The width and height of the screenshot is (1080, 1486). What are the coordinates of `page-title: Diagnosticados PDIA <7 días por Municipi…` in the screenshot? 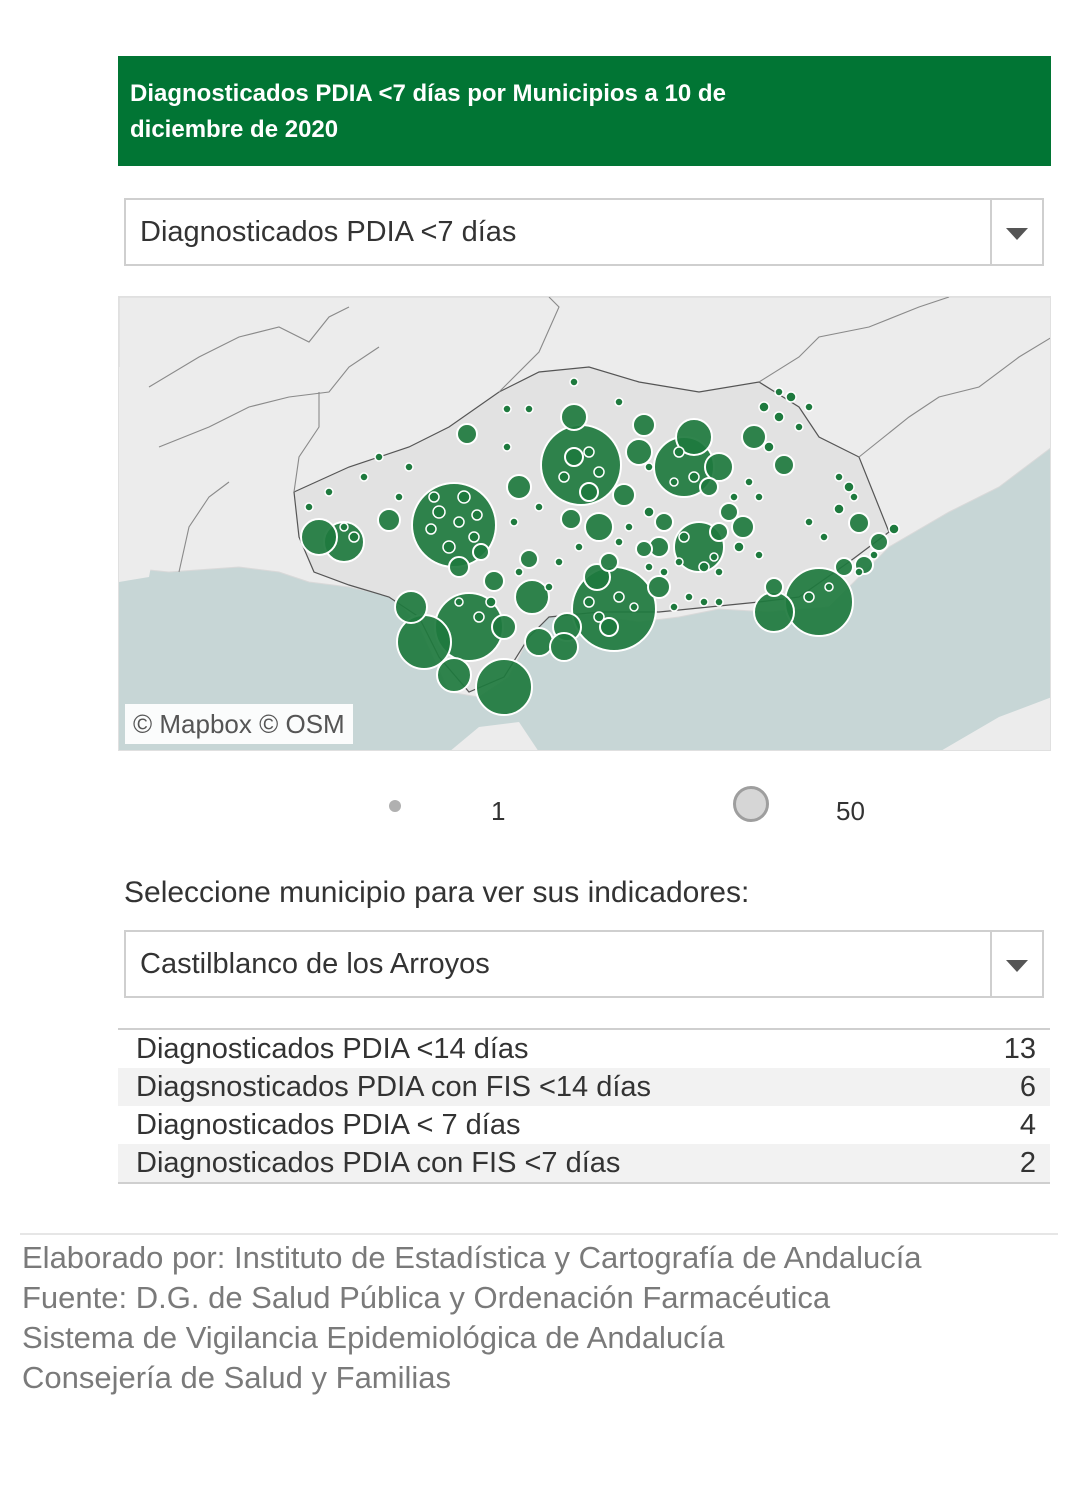 It's located at (428, 111).